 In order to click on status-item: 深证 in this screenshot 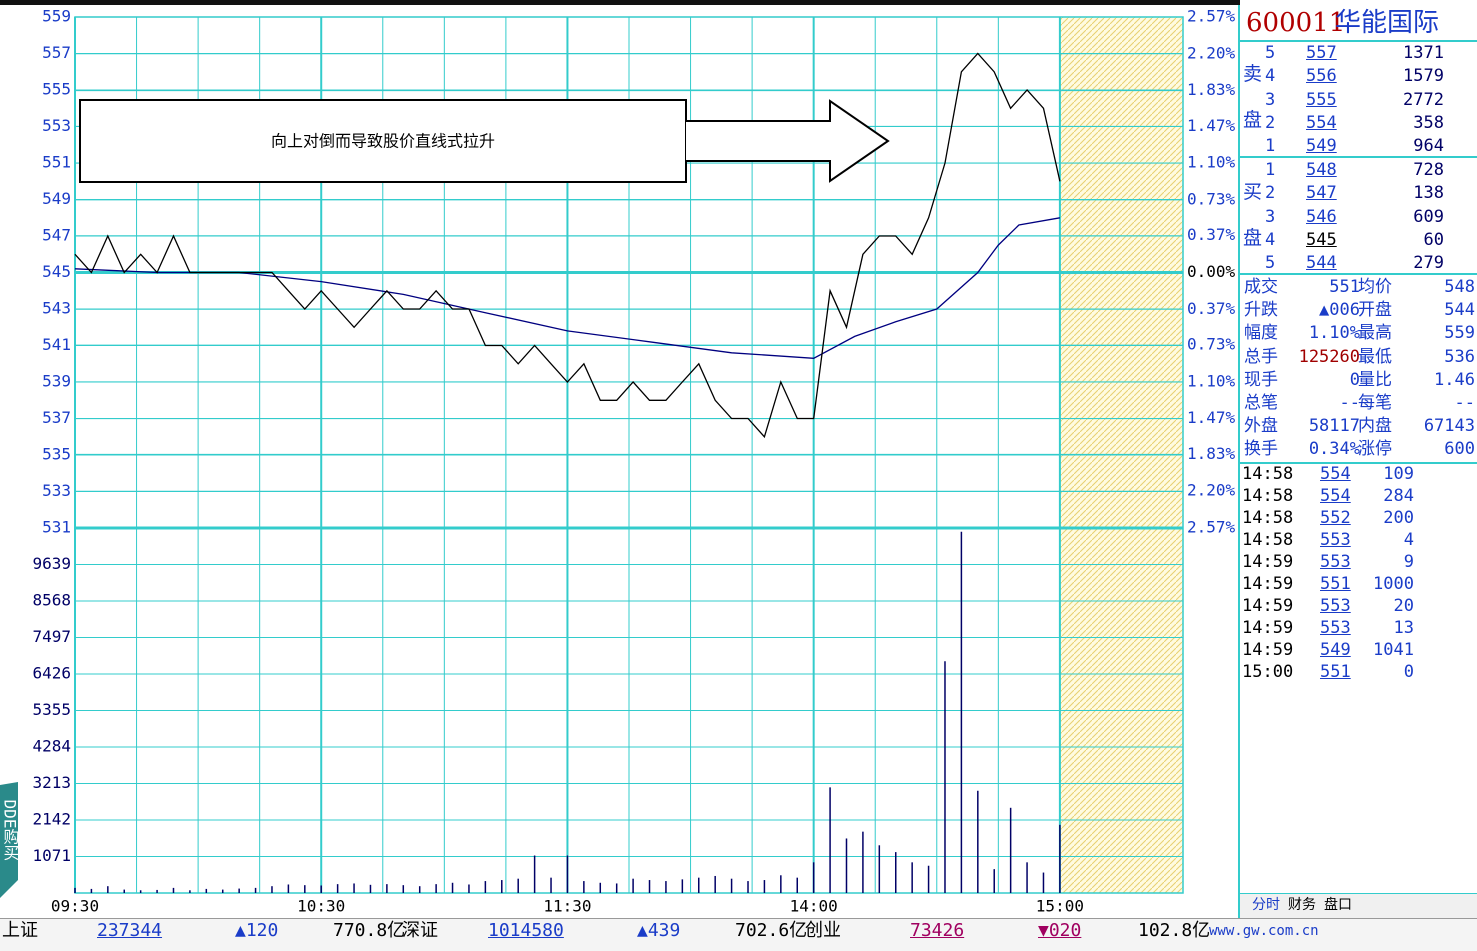, I will do `click(420, 930)`.